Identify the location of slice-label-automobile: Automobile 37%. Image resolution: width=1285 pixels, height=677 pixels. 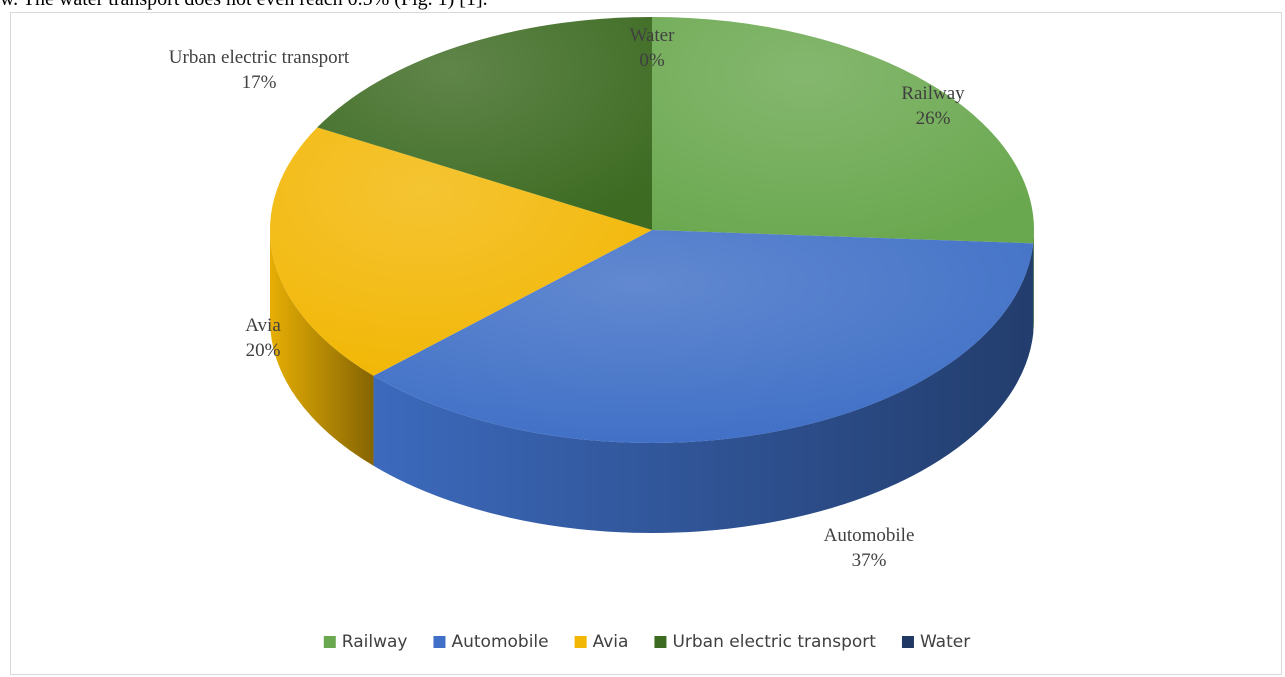
(869, 548).